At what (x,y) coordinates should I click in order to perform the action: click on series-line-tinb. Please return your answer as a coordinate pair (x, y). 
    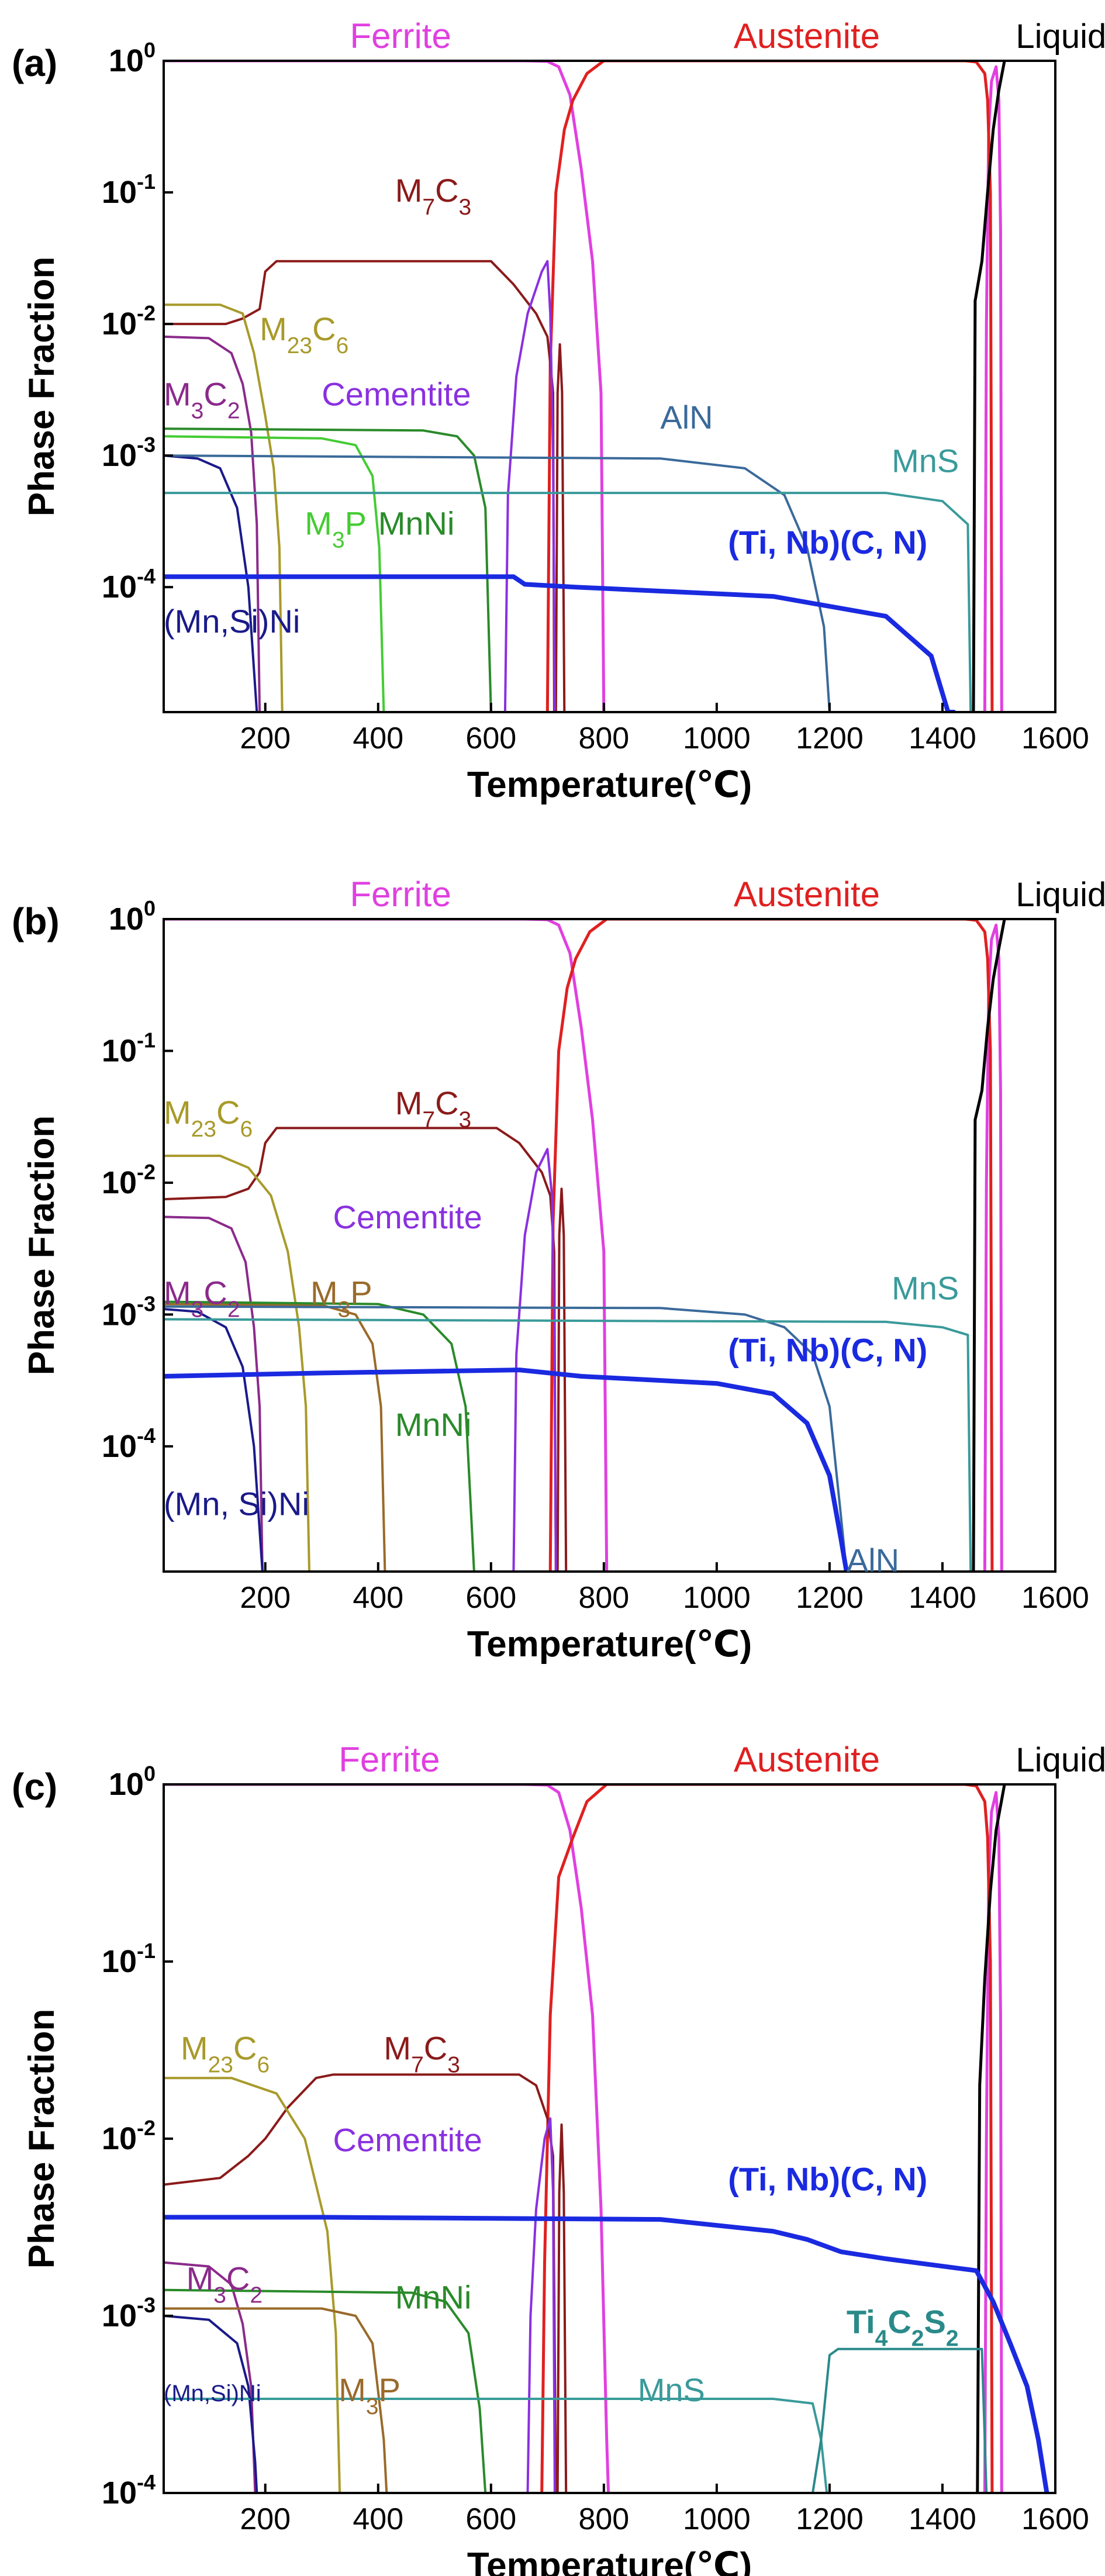
    Looking at the image, I should click on (560, 643).